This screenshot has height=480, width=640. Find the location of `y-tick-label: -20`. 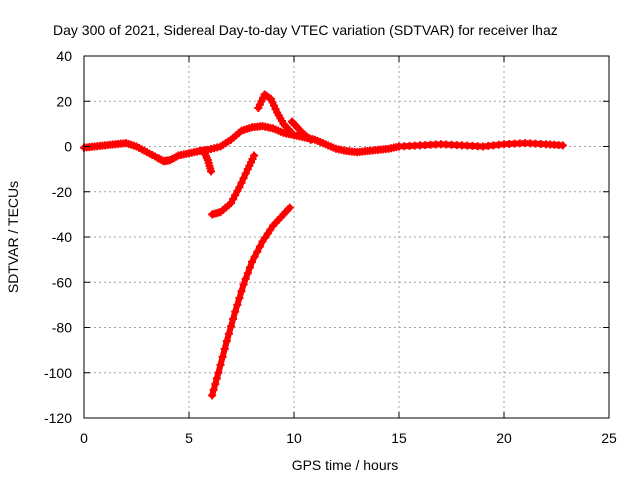

y-tick-label: -20 is located at coordinates (62, 192).